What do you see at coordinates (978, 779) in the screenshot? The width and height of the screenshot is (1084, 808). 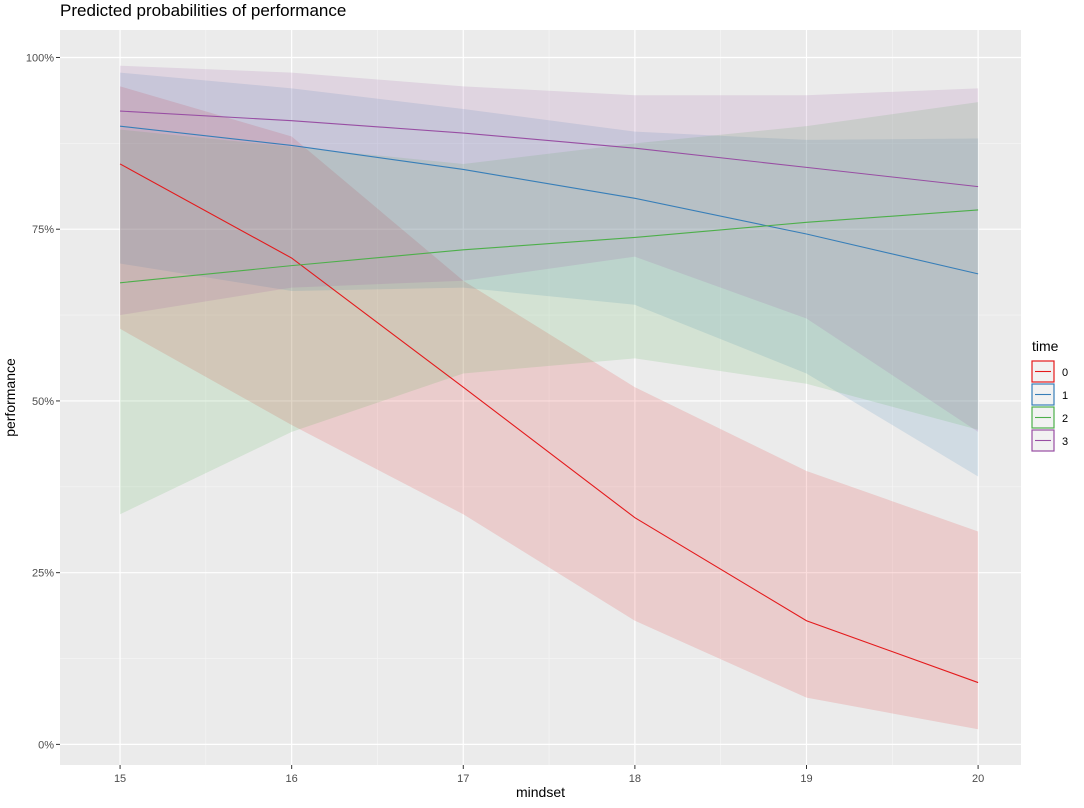 I see `x-tick-label: 20` at bounding box center [978, 779].